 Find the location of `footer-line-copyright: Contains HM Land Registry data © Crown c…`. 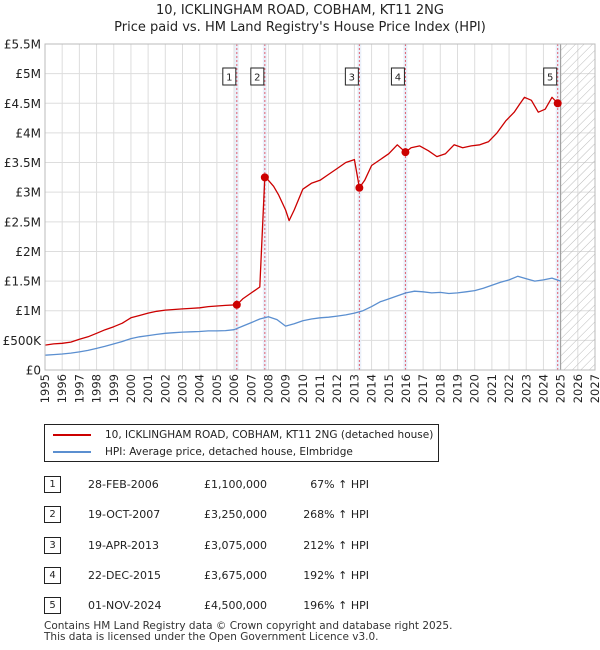

footer-line-copyright: Contains HM Land Registry data © Crown c… is located at coordinates (248, 626).